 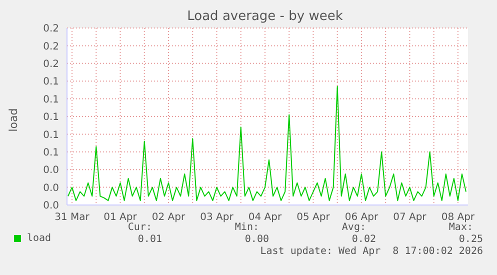 I want to click on x-tick-label: 04 Apr, so click(x=265, y=218).